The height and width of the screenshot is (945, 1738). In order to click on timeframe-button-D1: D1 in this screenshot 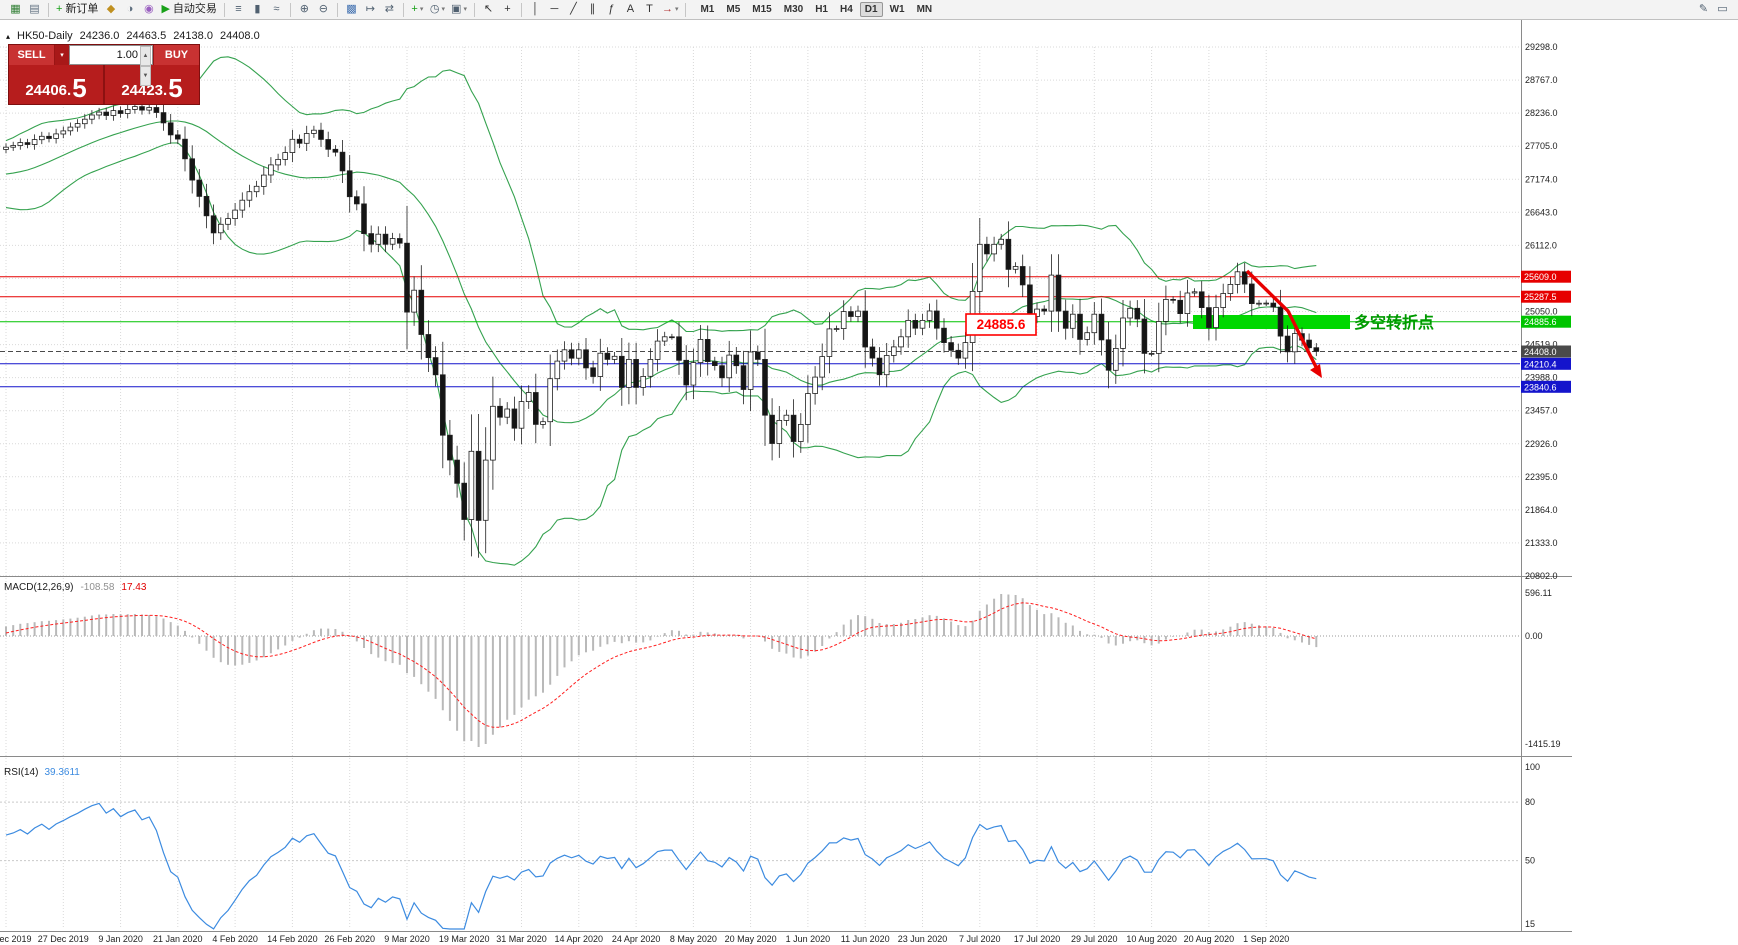, I will do `click(871, 9)`.